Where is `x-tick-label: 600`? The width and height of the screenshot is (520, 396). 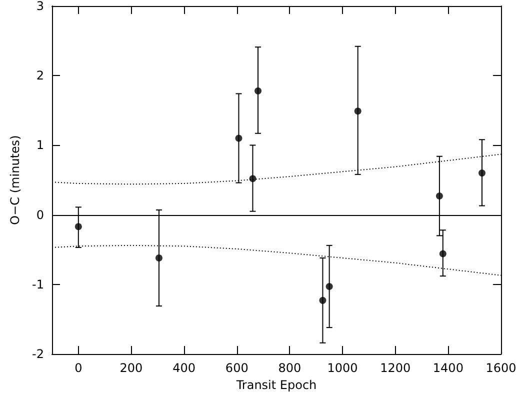 x-tick-label: 600 is located at coordinates (236, 368).